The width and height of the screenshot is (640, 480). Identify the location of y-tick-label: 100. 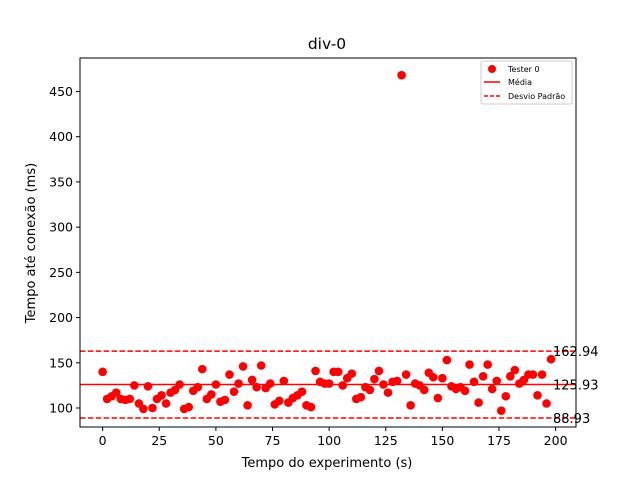
(61, 408).